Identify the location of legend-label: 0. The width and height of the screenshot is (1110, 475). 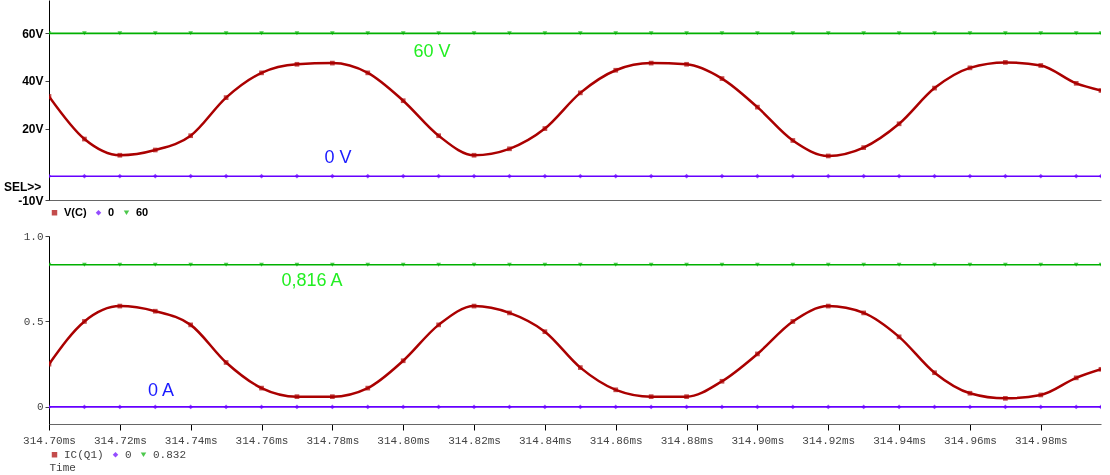
(128, 454).